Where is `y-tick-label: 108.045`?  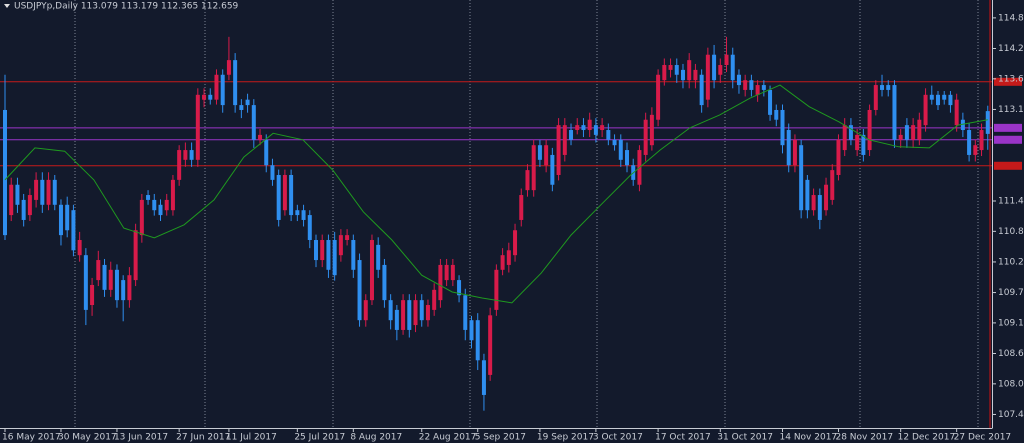
y-tick-label: 108.045 is located at coordinates (1011, 384).